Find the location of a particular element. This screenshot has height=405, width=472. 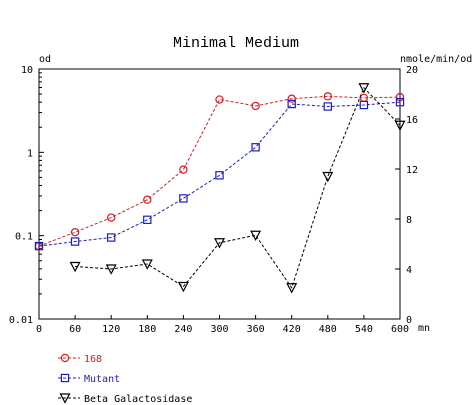

x-tick-label: 480 is located at coordinates (328, 329).